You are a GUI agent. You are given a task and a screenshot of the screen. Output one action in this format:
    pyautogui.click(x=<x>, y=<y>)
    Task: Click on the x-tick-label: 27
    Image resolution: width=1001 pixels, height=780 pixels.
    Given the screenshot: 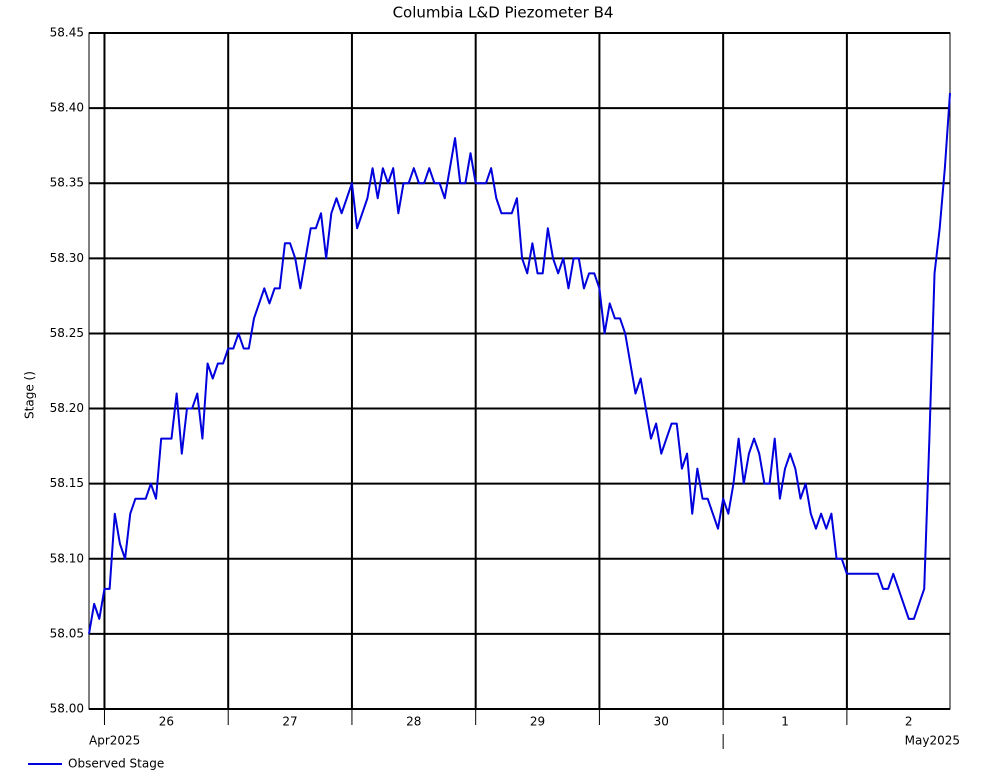 What is the action you would take?
    pyautogui.click(x=289, y=722)
    